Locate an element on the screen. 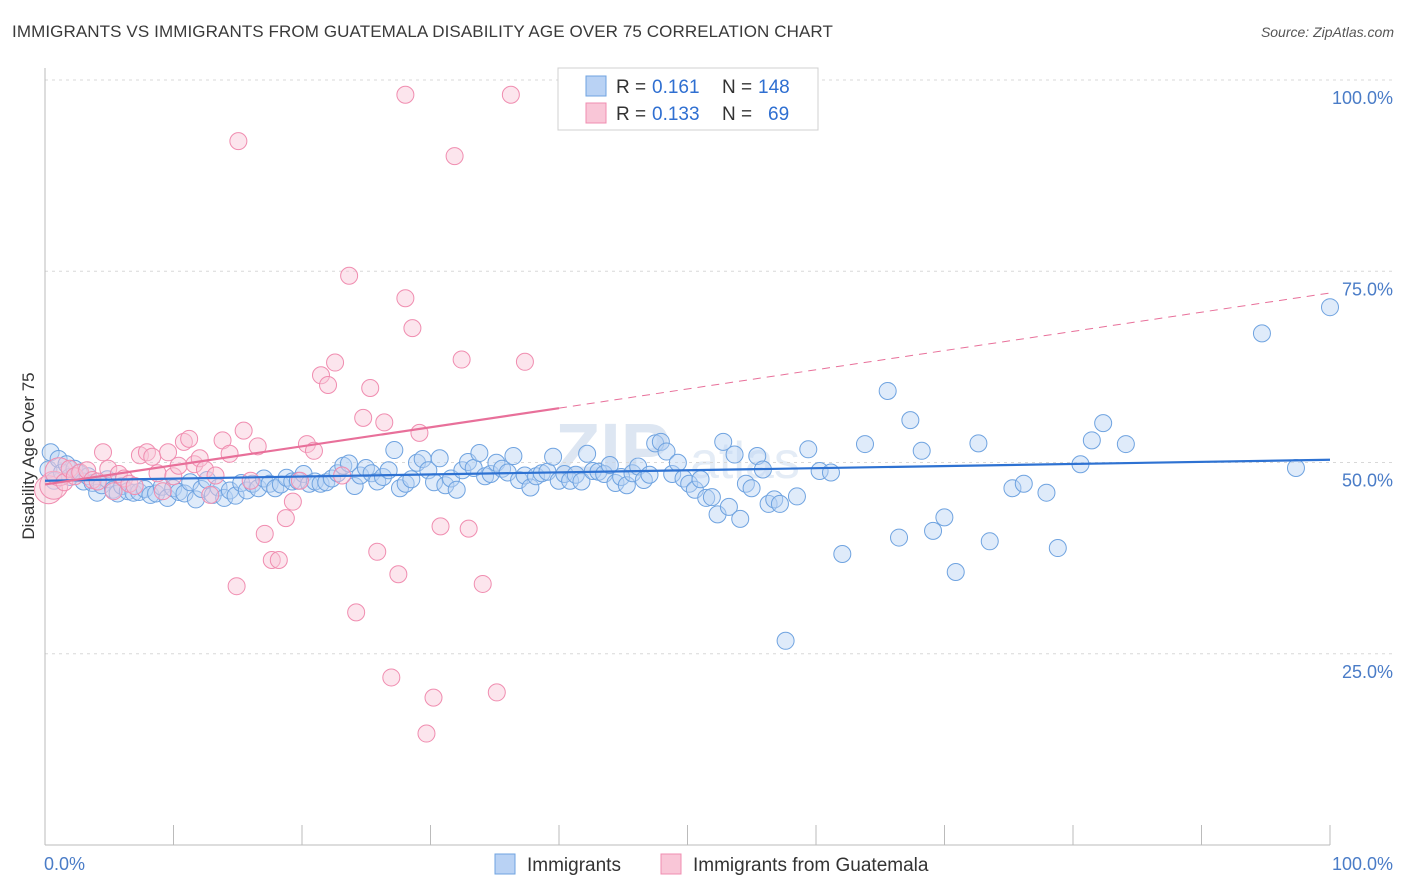  stats-legend: R = 0.161 N = 148 R = 0.133 N = 69 is located at coordinates (688, 99).